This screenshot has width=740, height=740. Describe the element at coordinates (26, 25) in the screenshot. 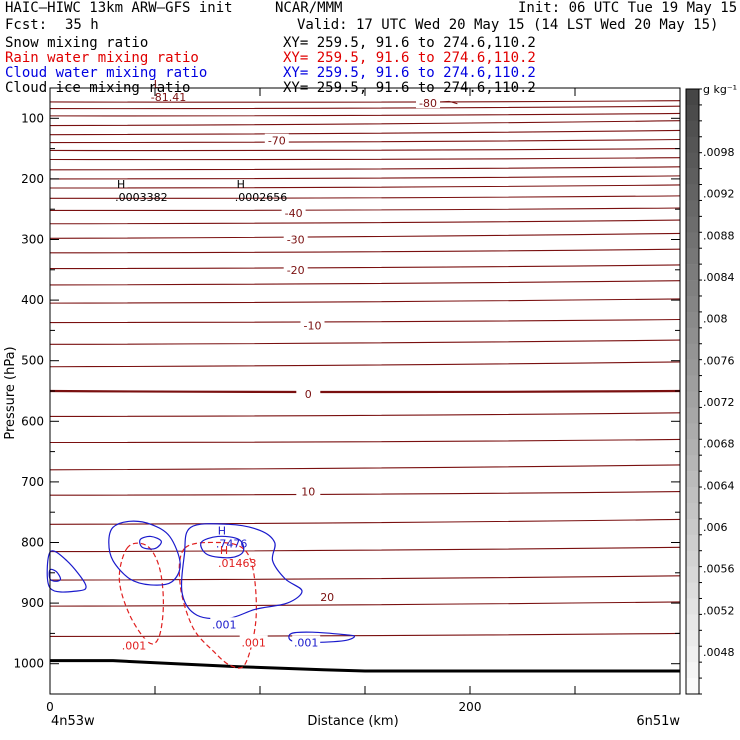

I see `fcst-label: Fcst:` at that location.